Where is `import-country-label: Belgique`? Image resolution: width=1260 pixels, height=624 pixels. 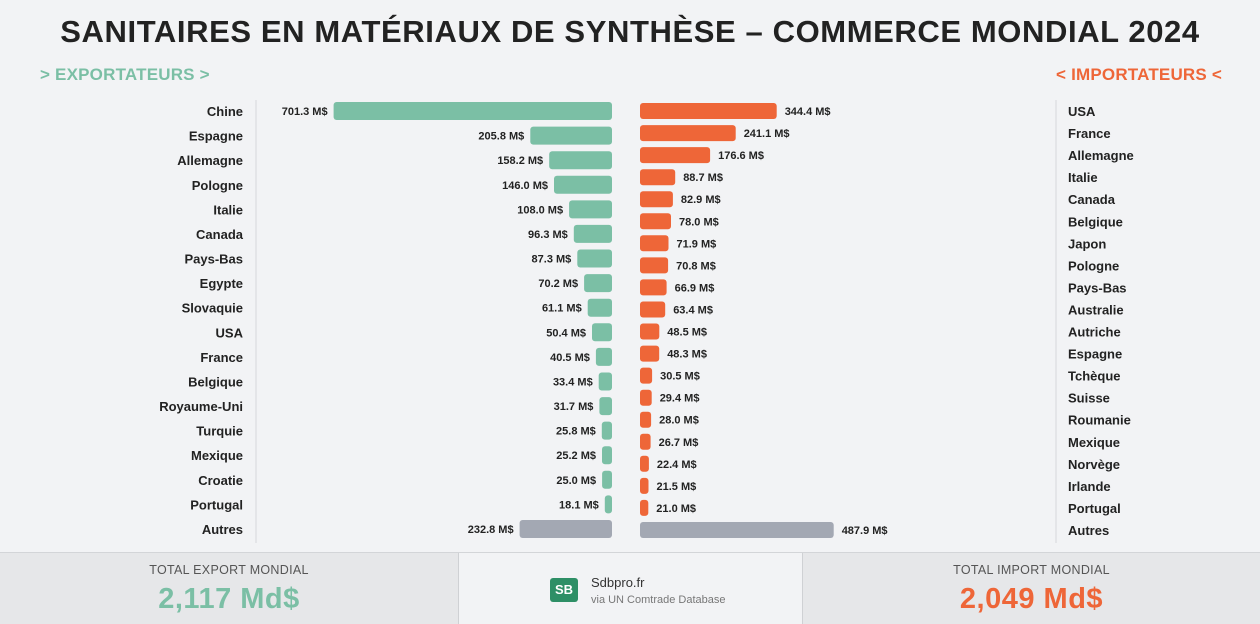 import-country-label: Belgique is located at coordinates (1095, 221).